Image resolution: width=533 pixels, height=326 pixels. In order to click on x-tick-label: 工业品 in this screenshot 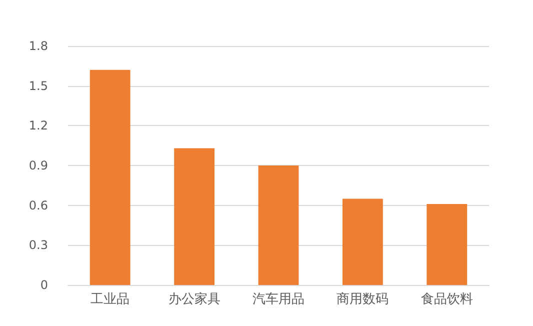, I will do `click(110, 299)`.